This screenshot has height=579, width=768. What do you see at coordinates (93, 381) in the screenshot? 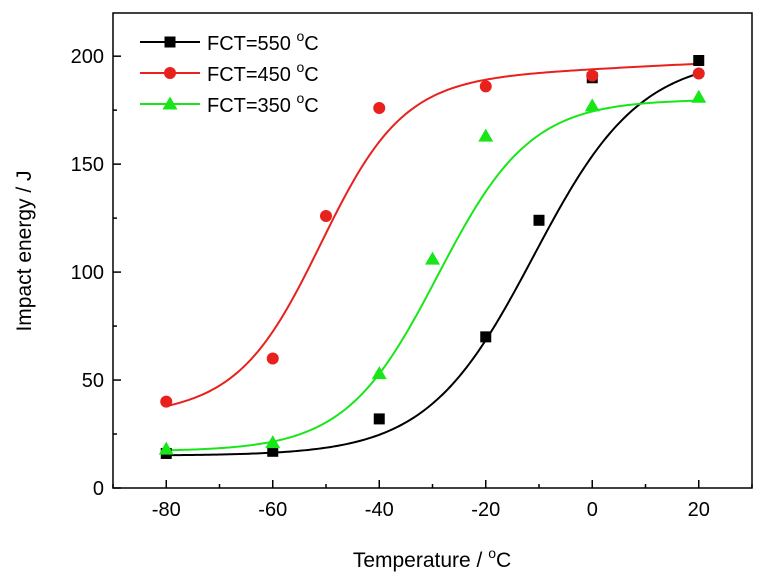
I see `y-tick-label: 50` at bounding box center [93, 381].